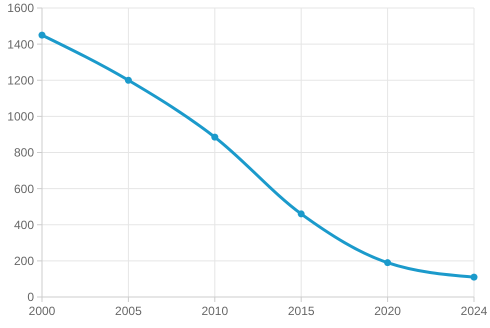 This screenshot has width=490, height=328. What do you see at coordinates (20, 44) in the screenshot?
I see `y-tick-label: 1400` at bounding box center [20, 44].